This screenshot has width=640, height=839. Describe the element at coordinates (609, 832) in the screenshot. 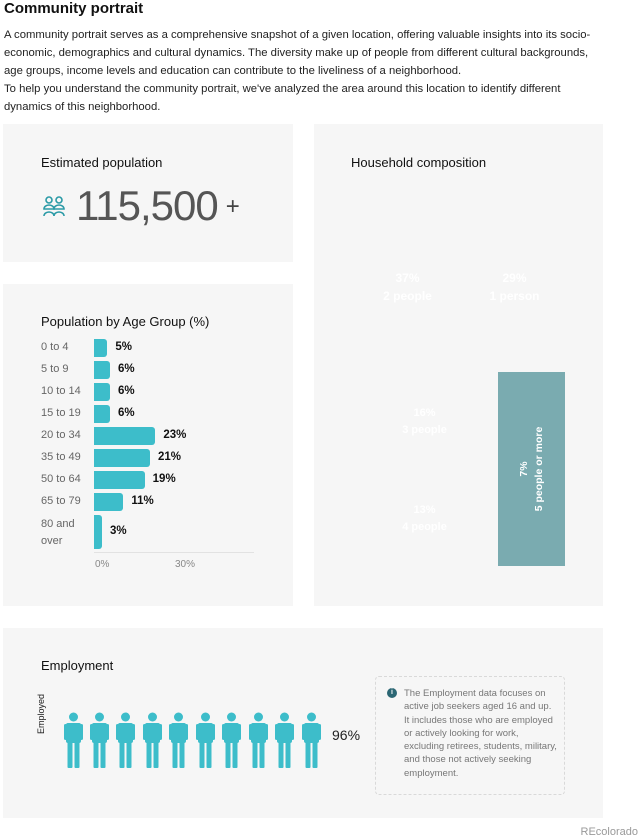

I see `watermark: REcolorado` at that location.